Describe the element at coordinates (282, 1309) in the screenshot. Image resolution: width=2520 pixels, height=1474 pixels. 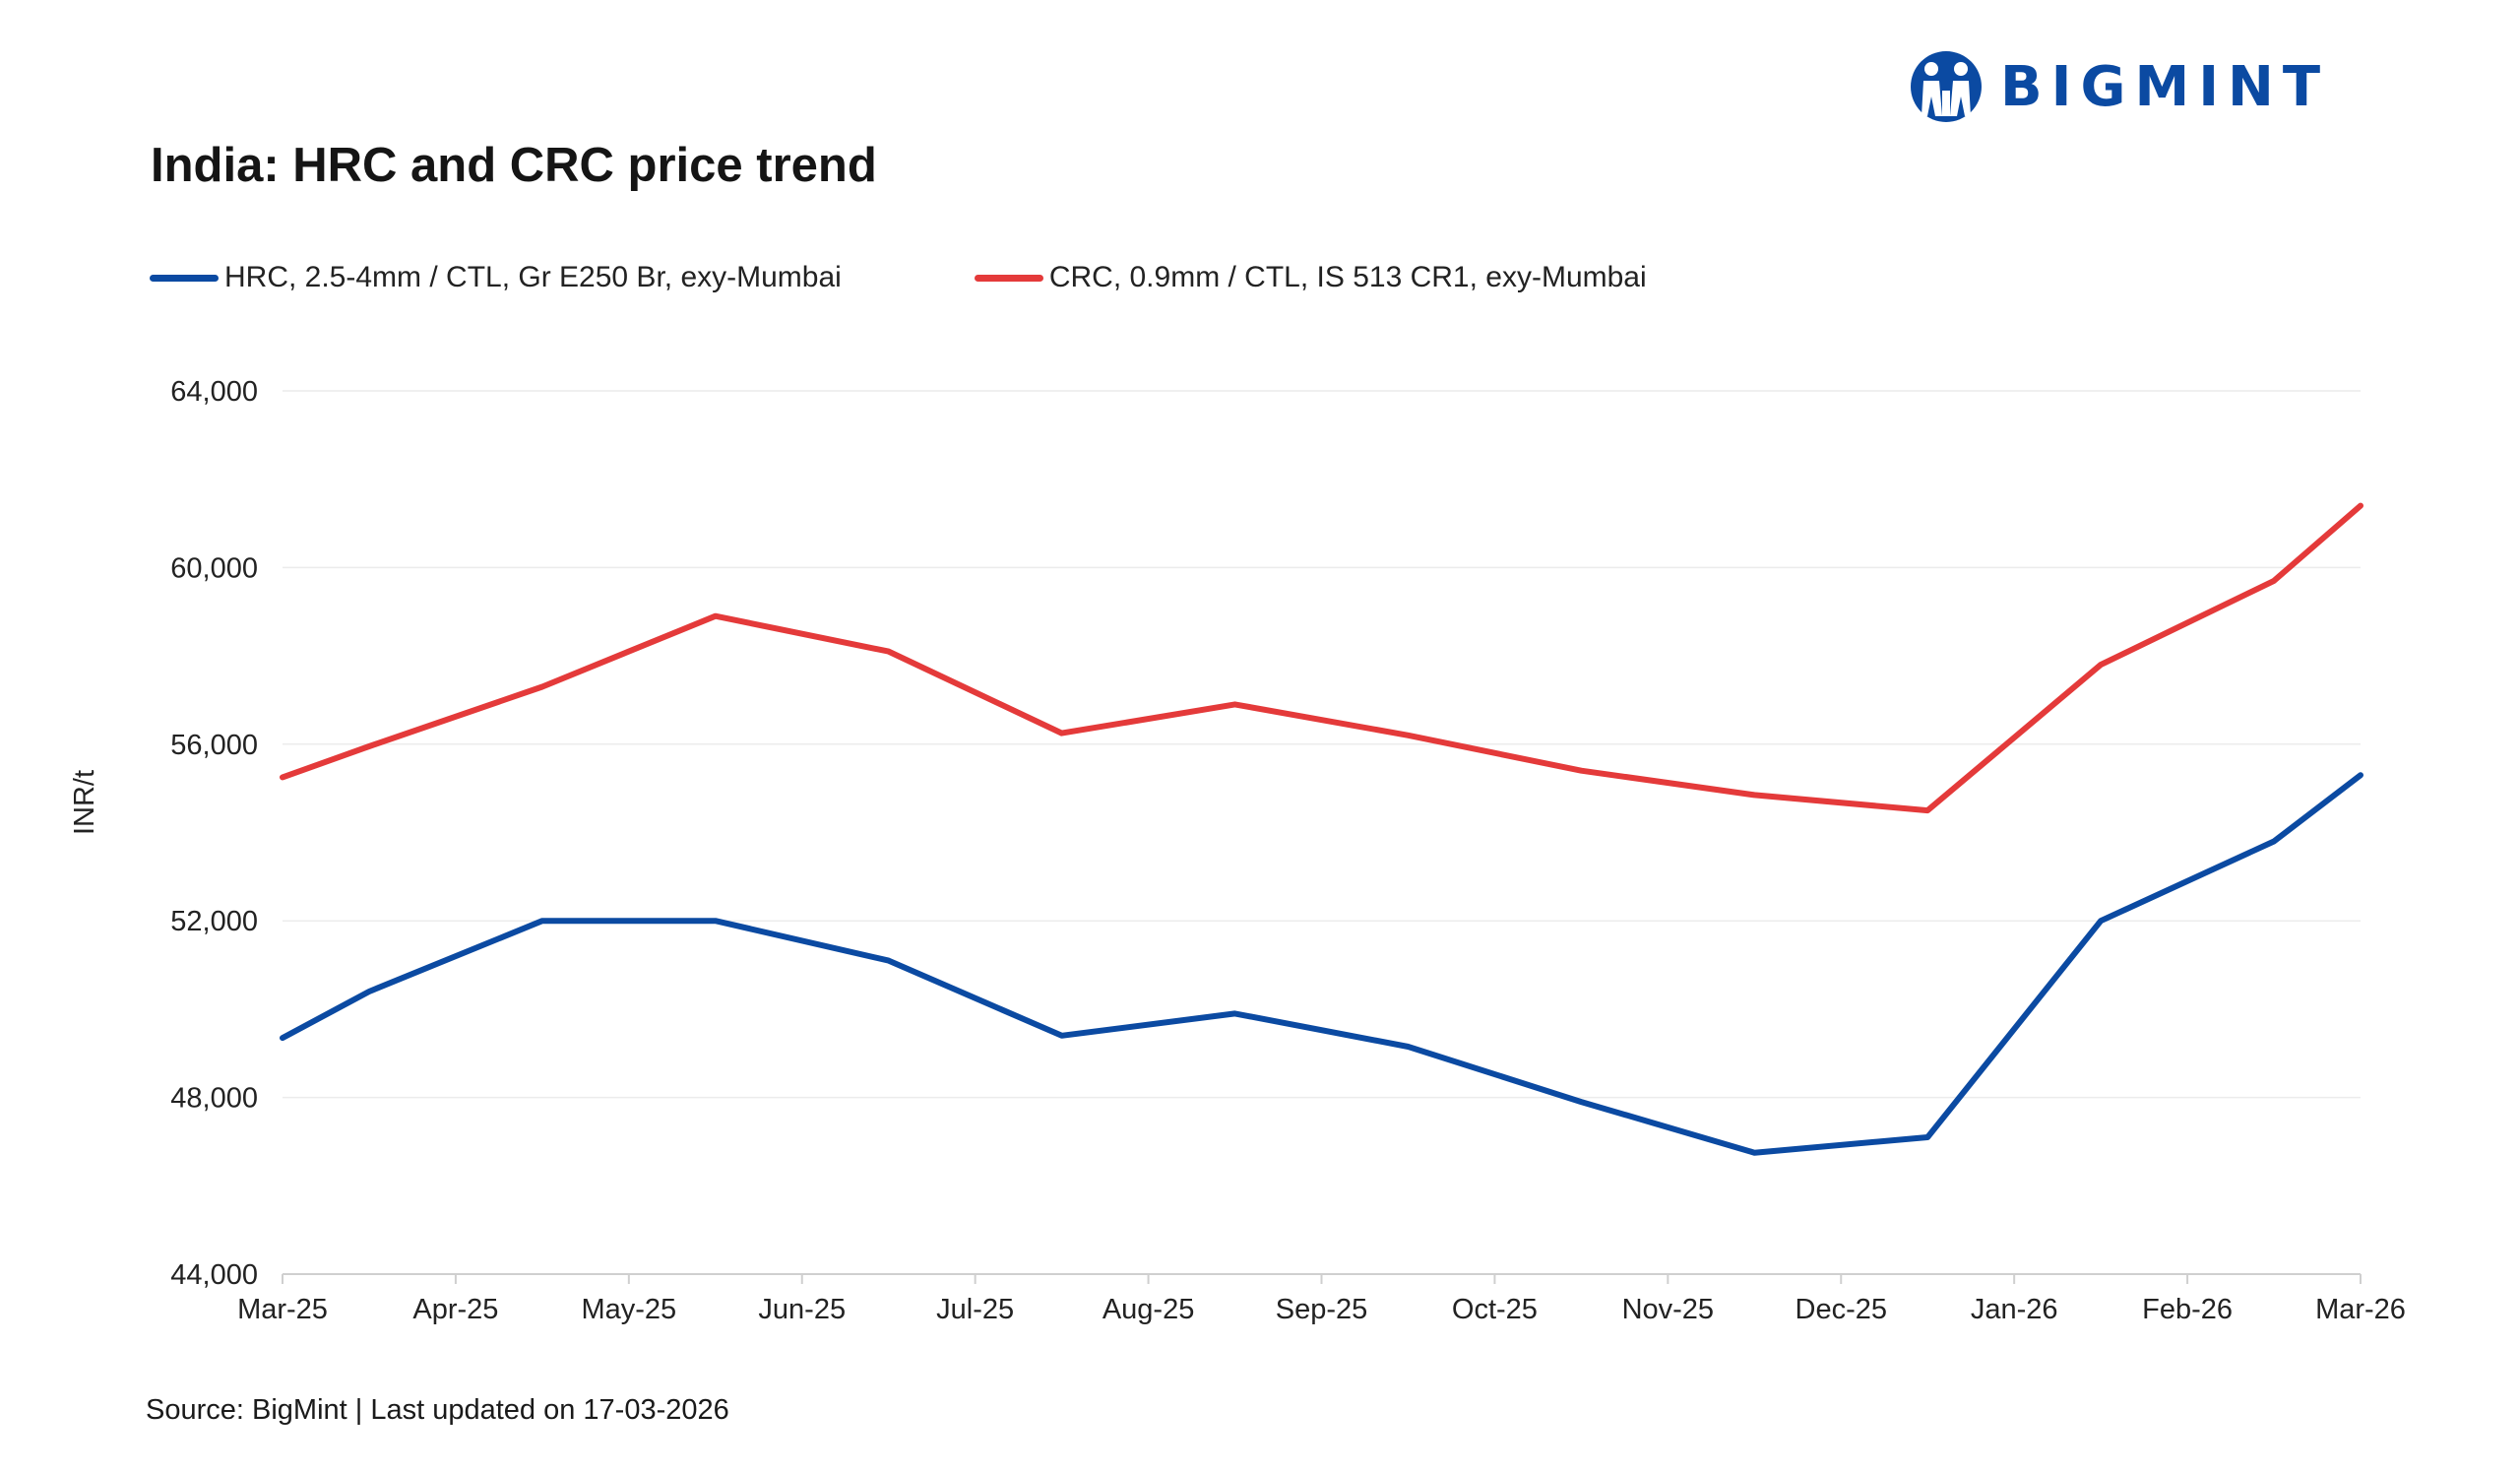
I see `x-tick-label: Mar-25` at that location.